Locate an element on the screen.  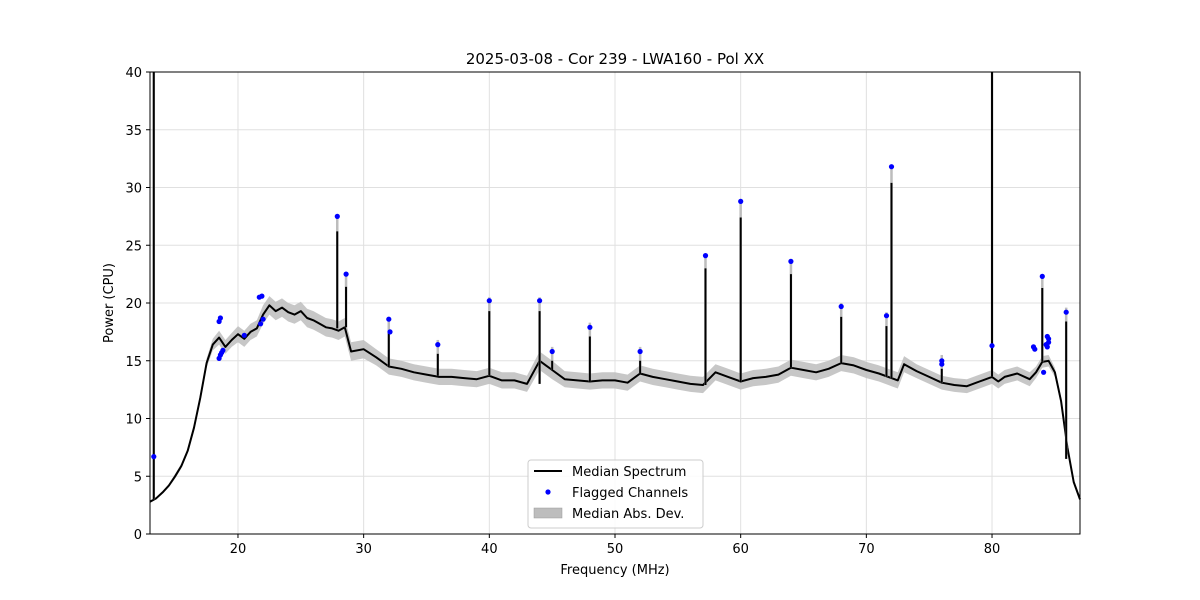
y-tick-label: 35 is located at coordinates (133, 131).